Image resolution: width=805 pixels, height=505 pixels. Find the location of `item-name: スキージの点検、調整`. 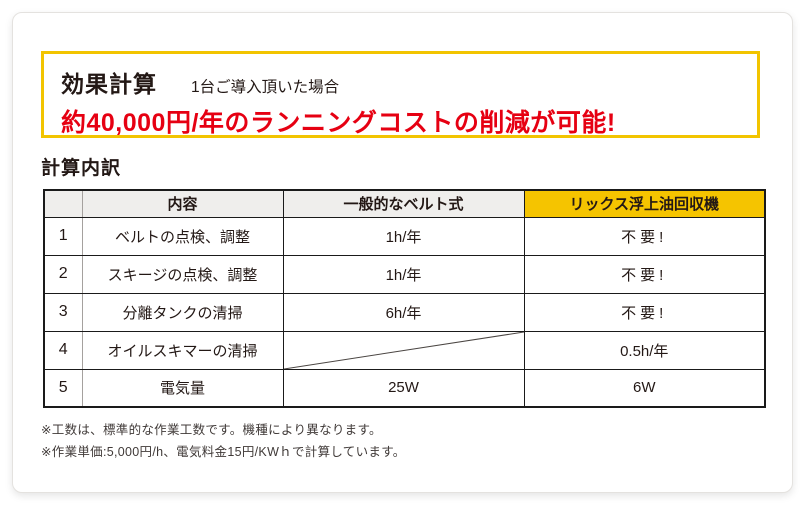

item-name: スキージの点検、調整 is located at coordinates (182, 274).